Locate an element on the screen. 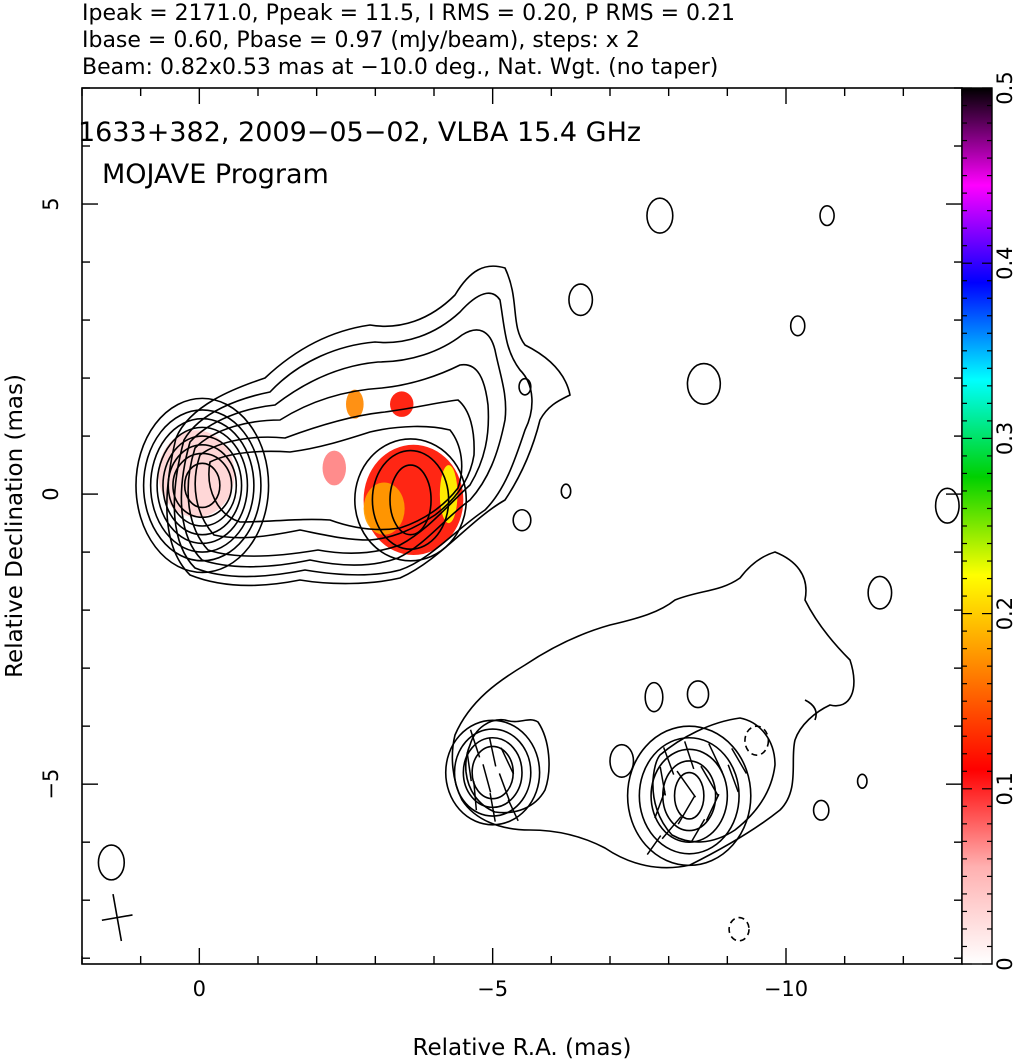 The width and height of the screenshot is (1022, 1061). x-tick-label: −5 is located at coordinates (492, 989).